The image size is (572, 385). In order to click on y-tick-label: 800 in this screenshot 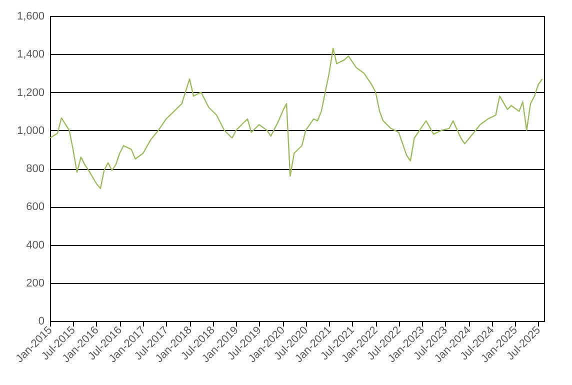, I will do `click(35, 169)`.